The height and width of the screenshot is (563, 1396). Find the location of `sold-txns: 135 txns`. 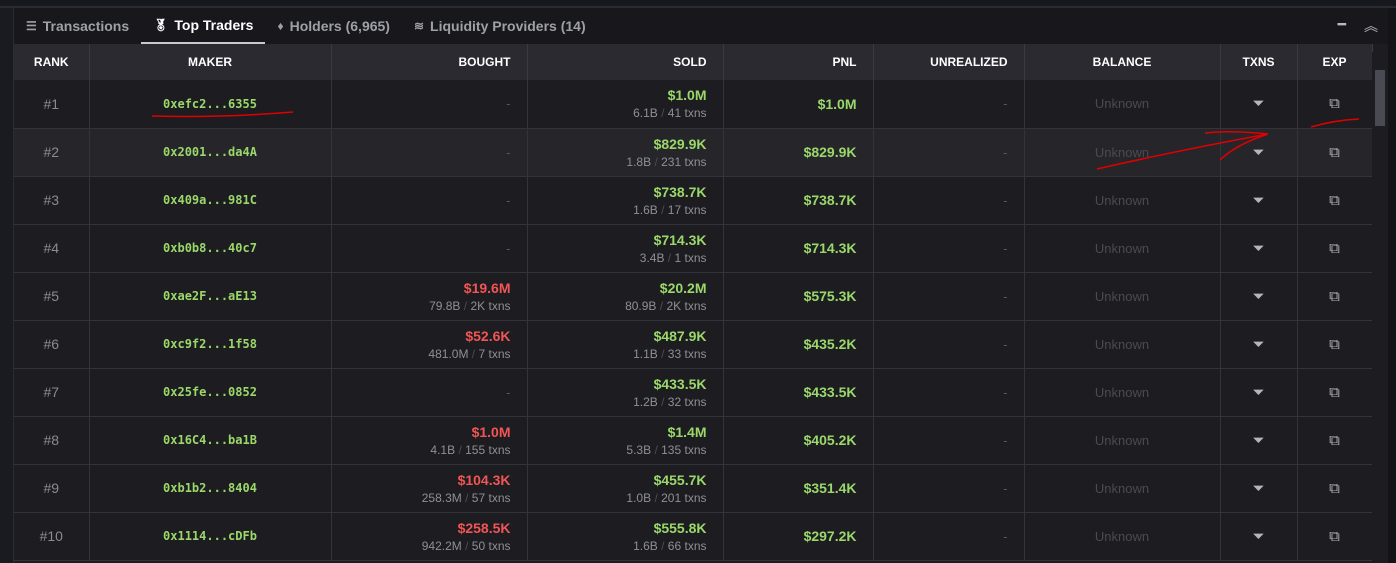

sold-txns: 135 txns is located at coordinates (684, 449).